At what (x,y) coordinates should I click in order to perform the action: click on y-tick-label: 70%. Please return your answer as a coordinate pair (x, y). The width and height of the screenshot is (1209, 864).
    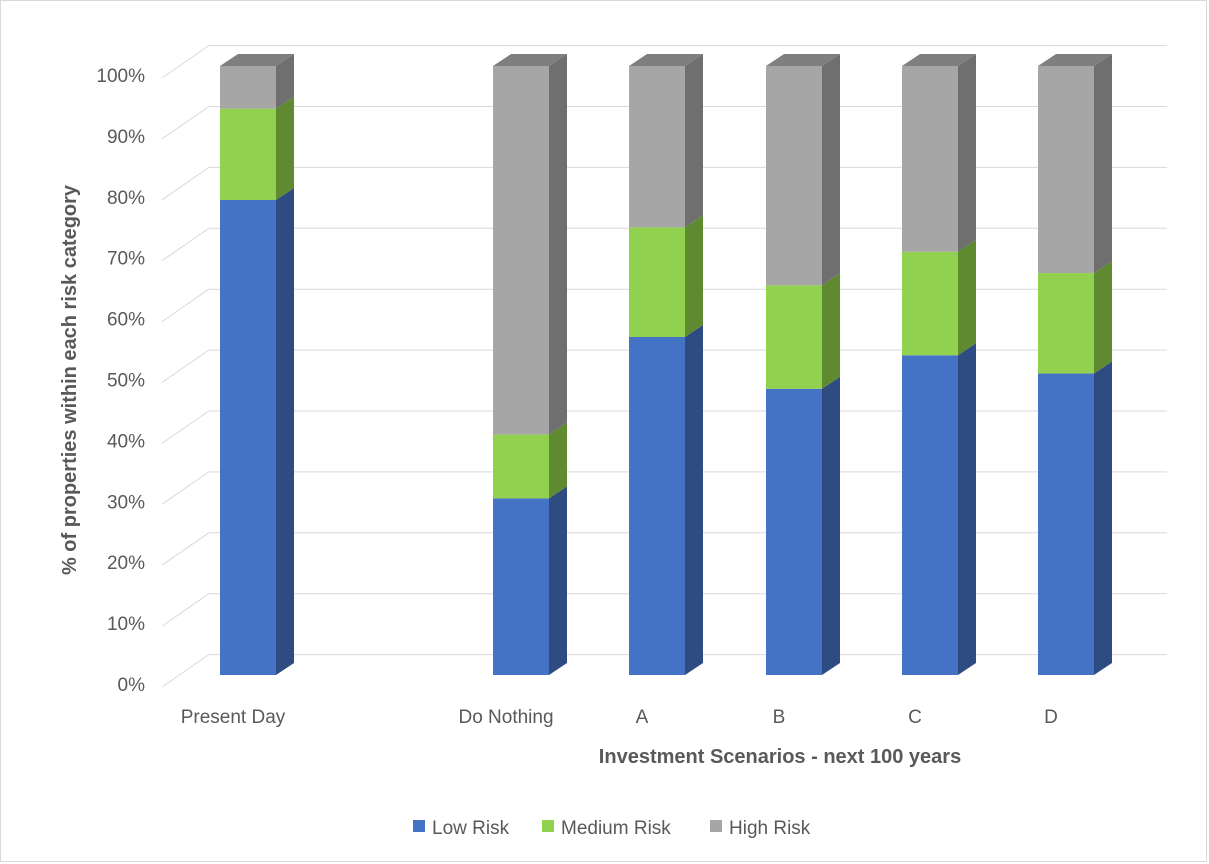
    Looking at the image, I should click on (126, 259).